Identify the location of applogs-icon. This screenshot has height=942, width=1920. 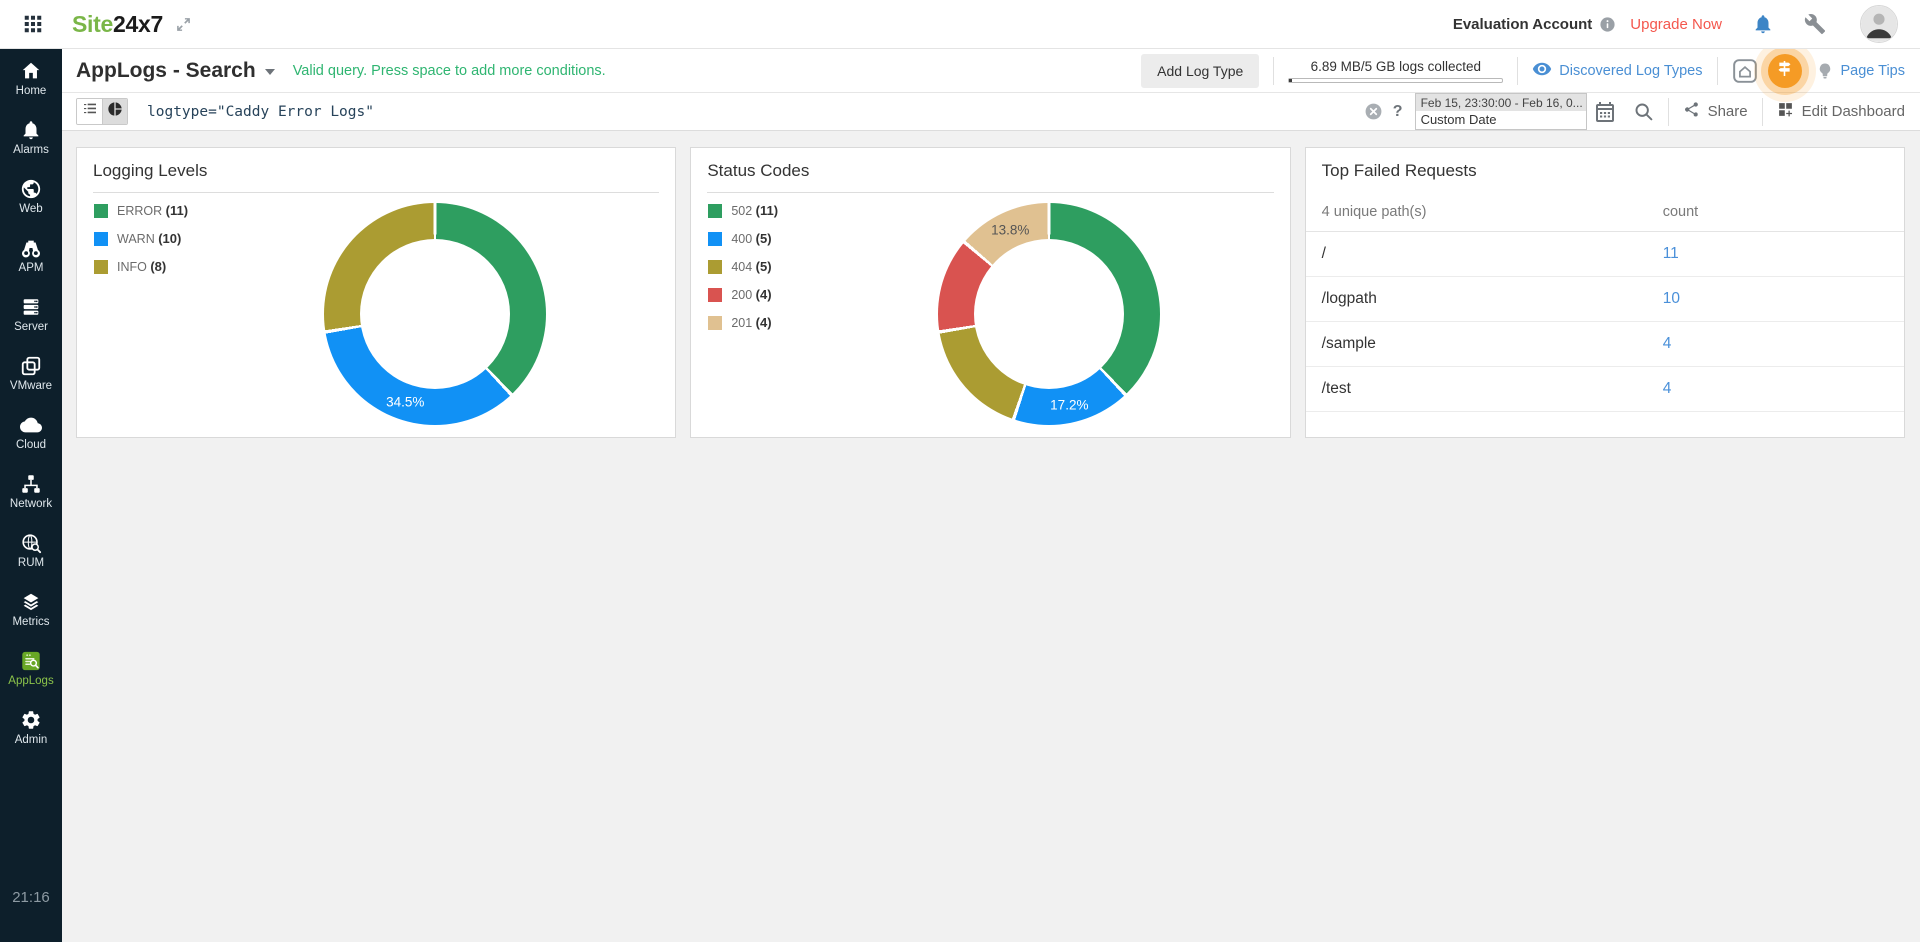
(31, 661).